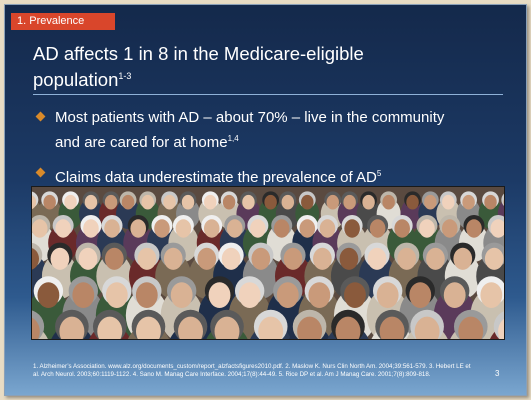  What do you see at coordinates (268, 94) in the screenshot?
I see `title-divider` at bounding box center [268, 94].